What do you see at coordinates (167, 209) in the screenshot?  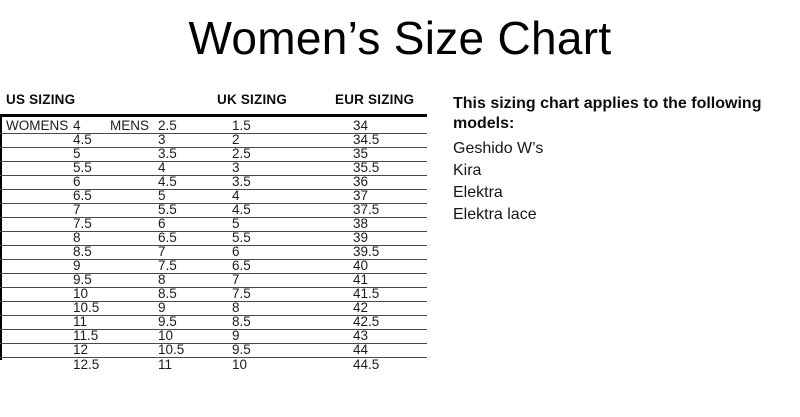 I see `mens-size-cell: 5.5` at bounding box center [167, 209].